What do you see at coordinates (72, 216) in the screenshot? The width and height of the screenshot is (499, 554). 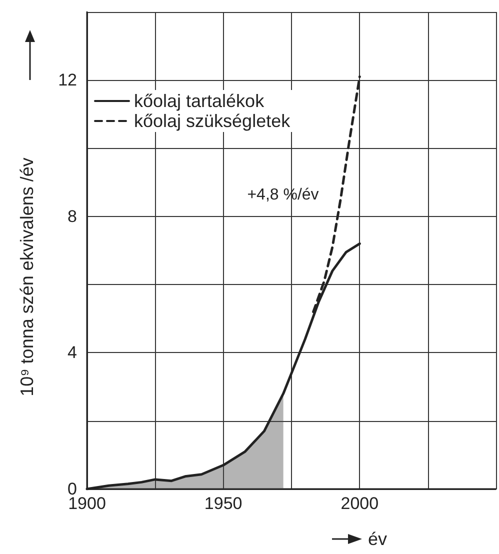 I see `y-tick-label: 8` at bounding box center [72, 216].